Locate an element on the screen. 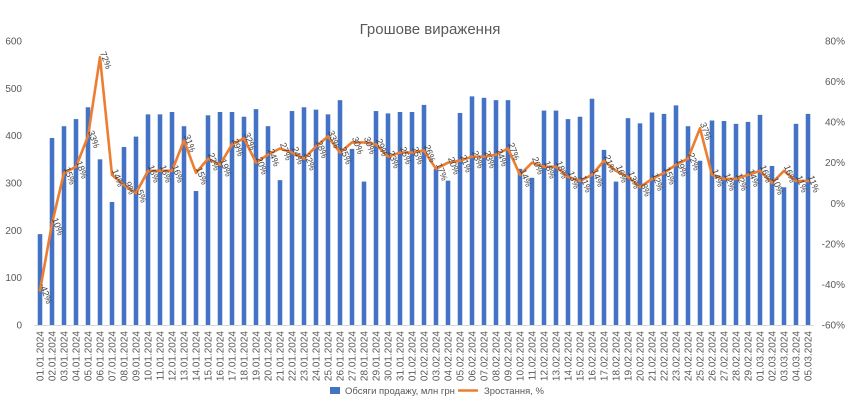 The height and width of the screenshot is (407, 850). x-axis-tick-label: 26.01.2024 is located at coordinates (341, 356).